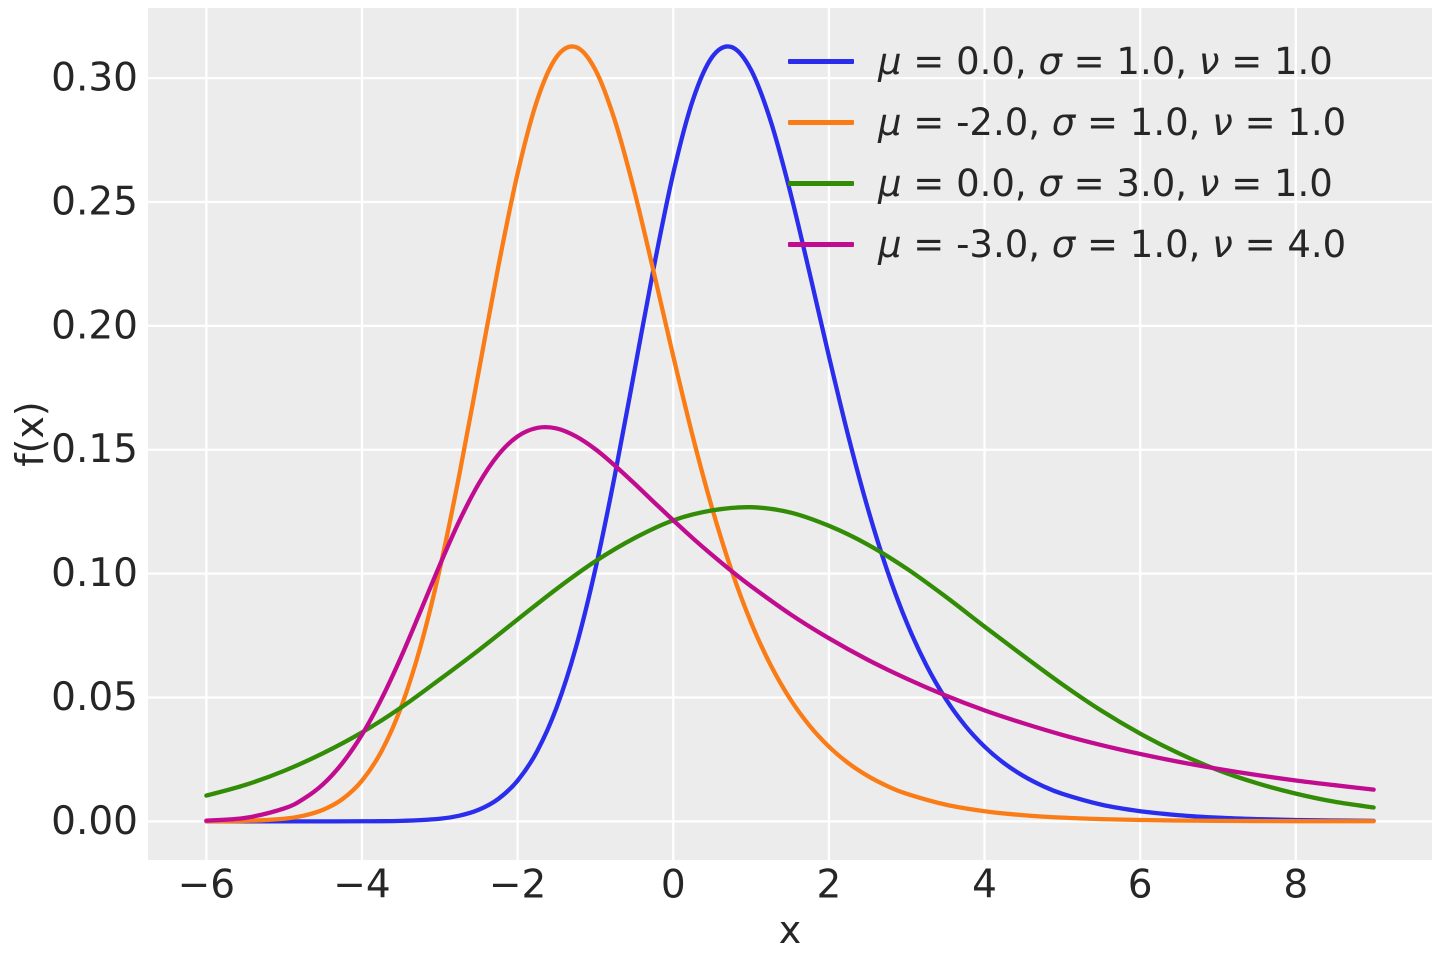 The width and height of the screenshot is (1440, 960). I want to click on legend-label: μ = -2.0, σ = 1.0, ν = 1.0, so click(1112, 122).